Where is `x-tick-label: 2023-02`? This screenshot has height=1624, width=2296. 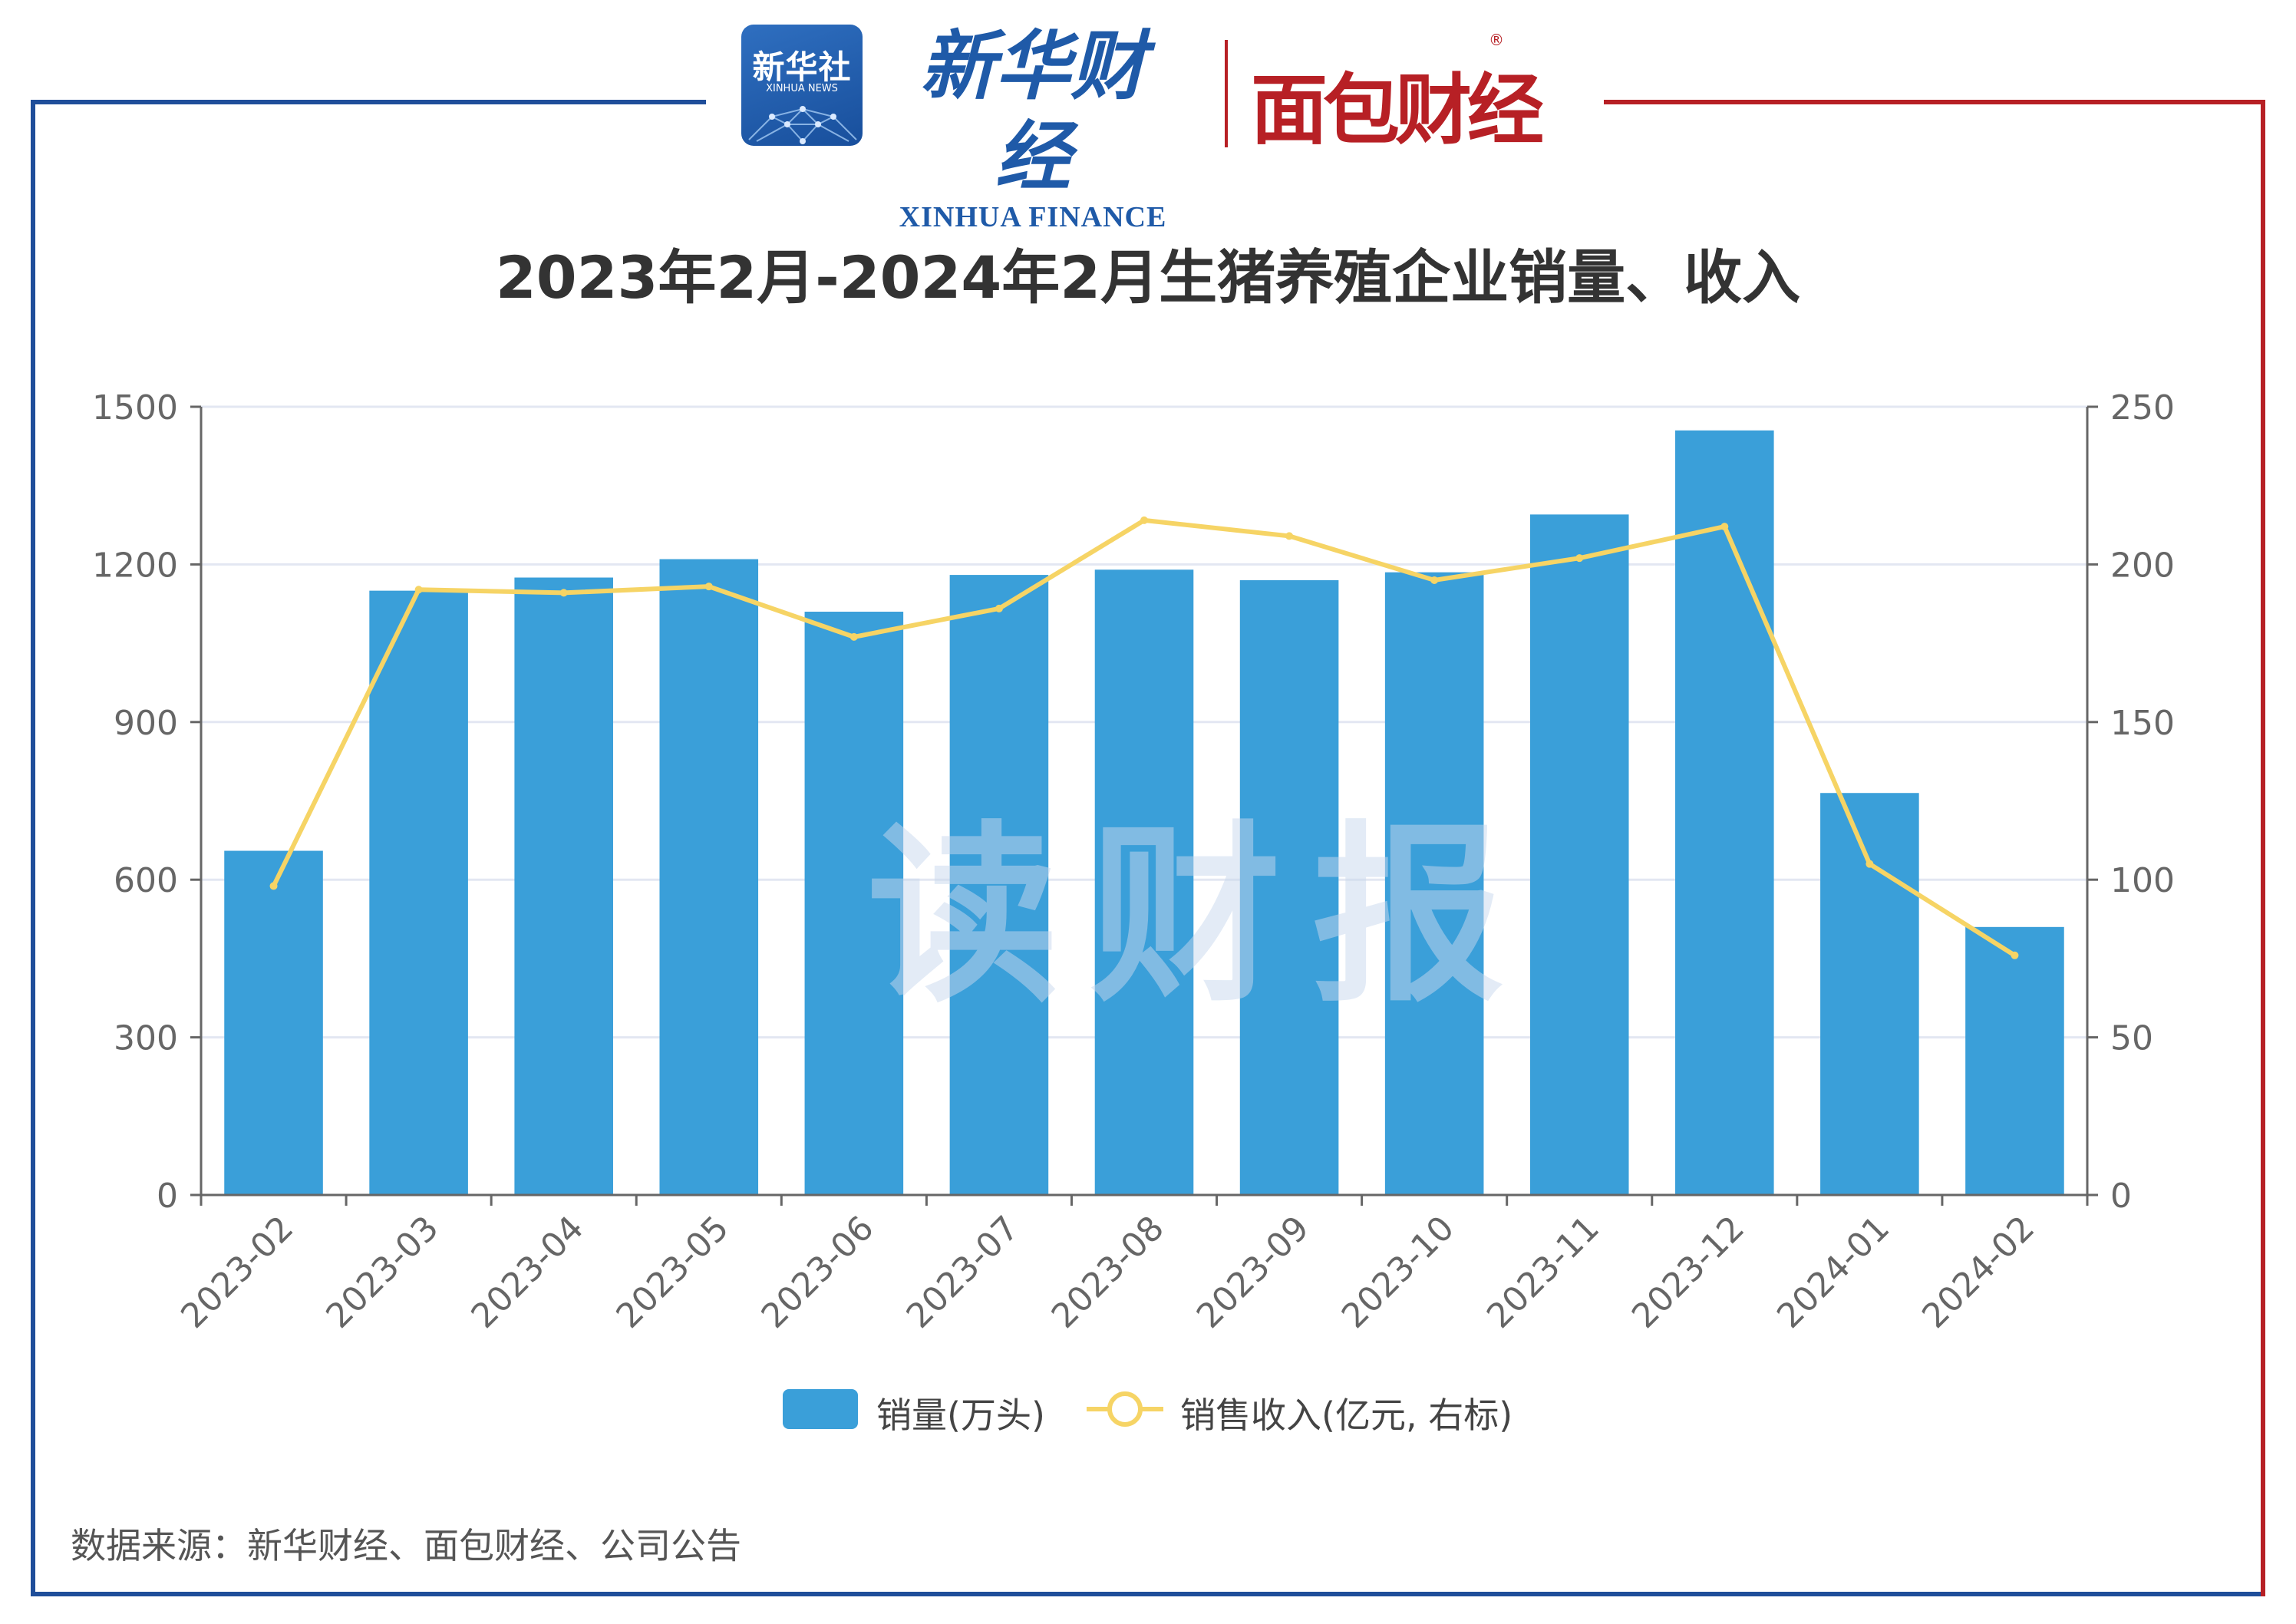
x-tick-label: 2023-02 is located at coordinates (237, 1272).